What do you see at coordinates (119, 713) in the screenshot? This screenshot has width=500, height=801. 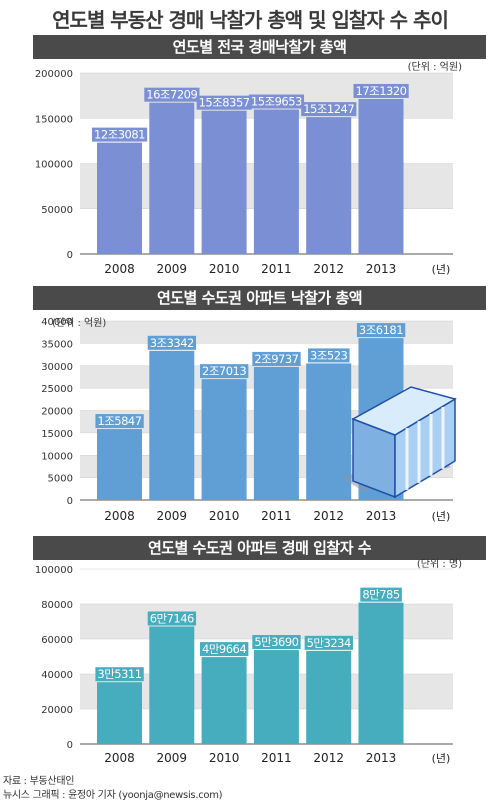 I see `bar-2-2008` at bounding box center [119, 713].